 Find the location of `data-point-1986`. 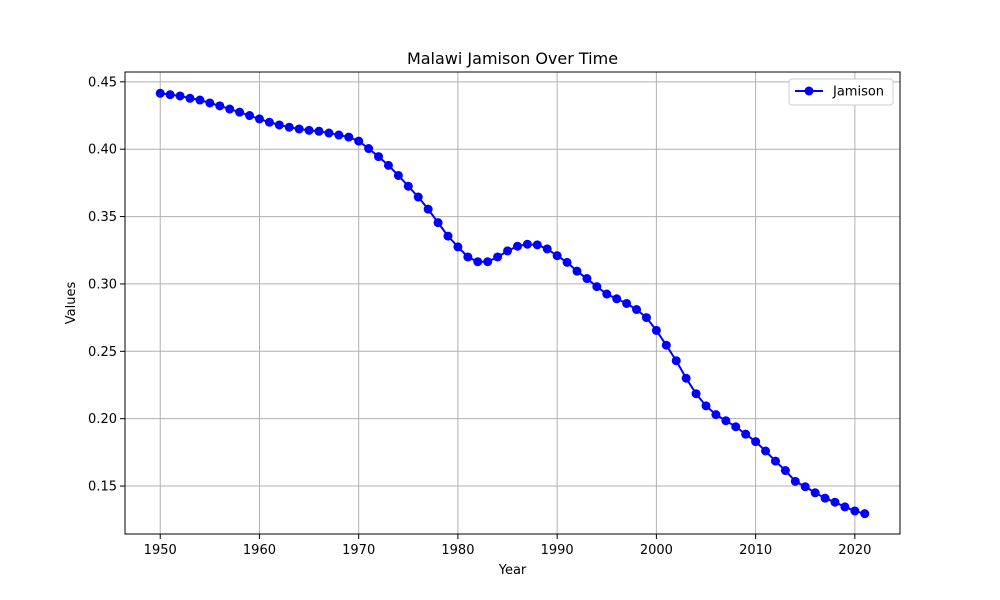

data-point-1986 is located at coordinates (517, 246).